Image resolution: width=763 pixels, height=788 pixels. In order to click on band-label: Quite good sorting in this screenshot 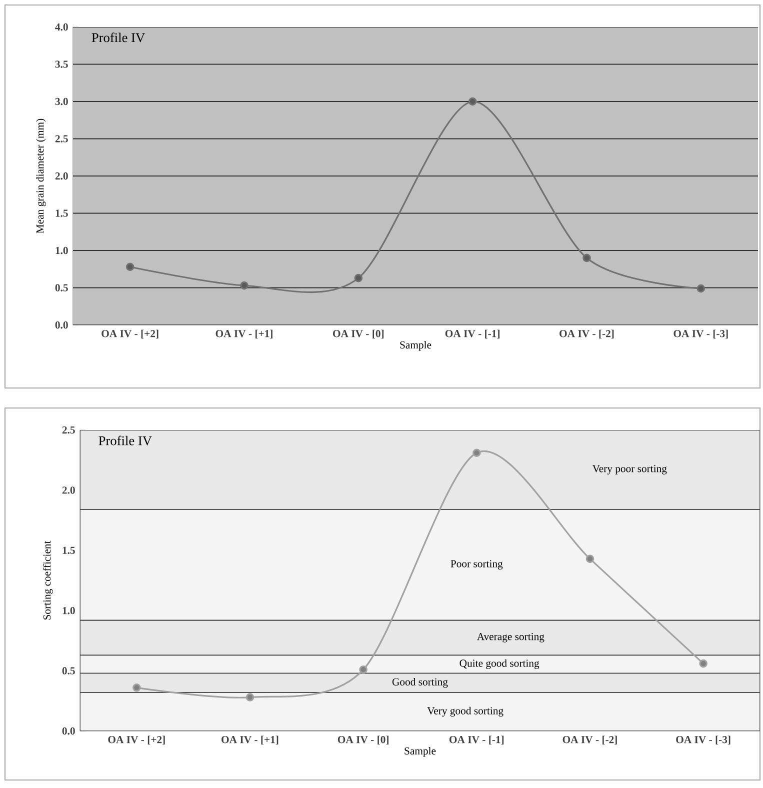, I will do `click(500, 664)`.